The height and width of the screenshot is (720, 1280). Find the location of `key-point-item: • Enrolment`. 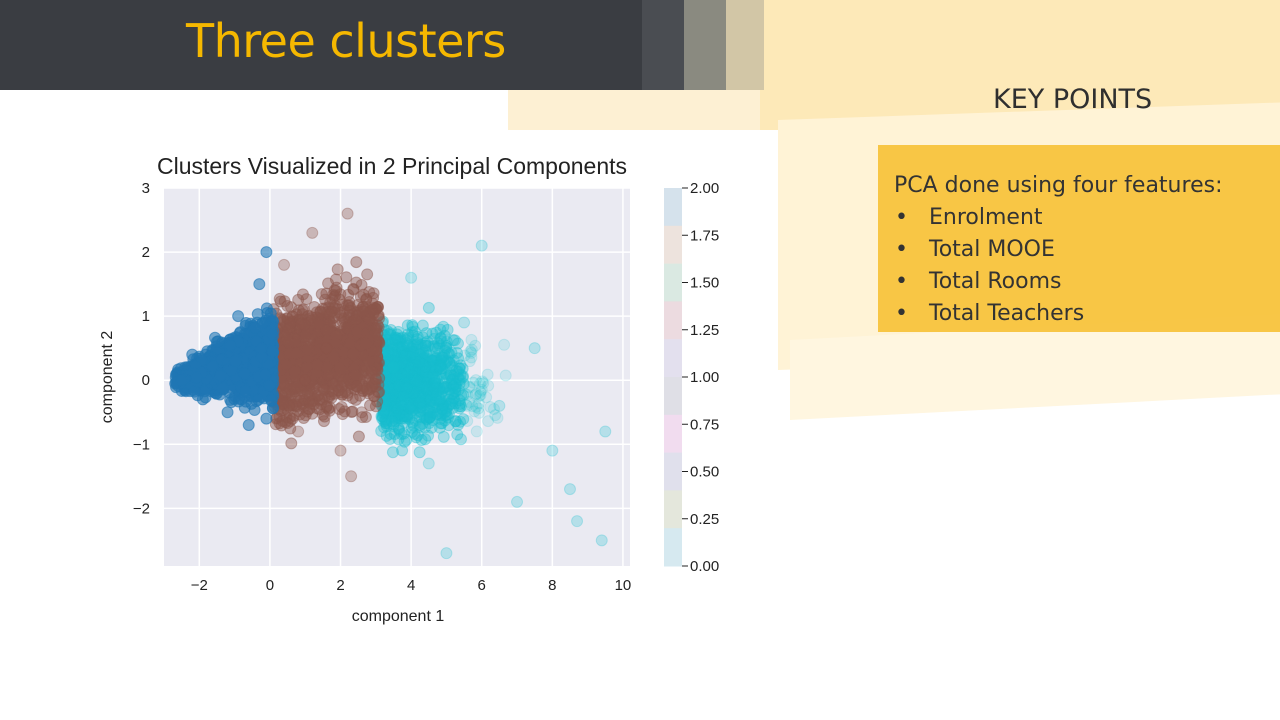

key-point-item: • Enrolment is located at coordinates (969, 217).